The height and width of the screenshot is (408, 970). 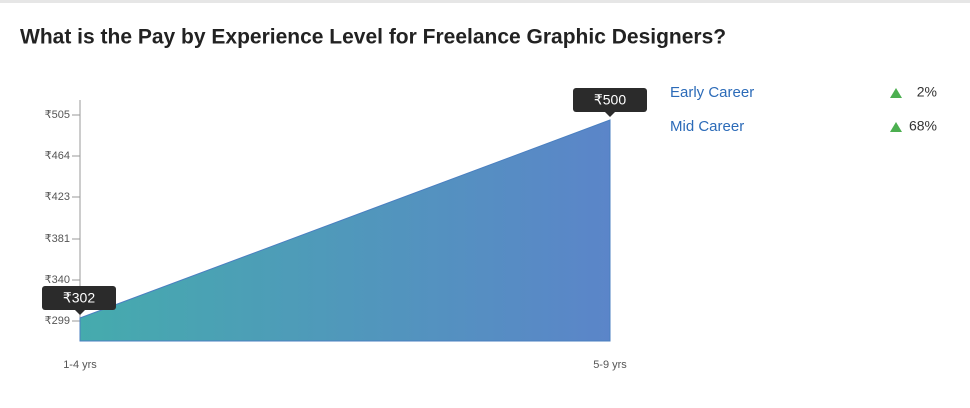 What do you see at coordinates (57, 156) in the screenshot?
I see `y-tick-label: ₹464` at bounding box center [57, 156].